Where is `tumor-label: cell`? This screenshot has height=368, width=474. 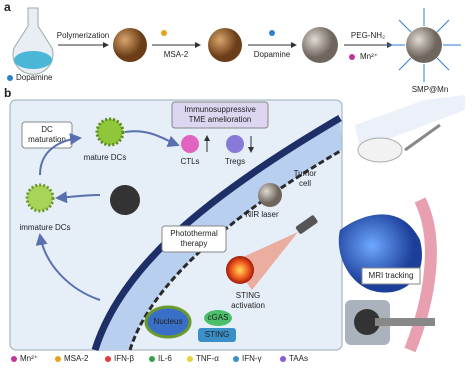
tumor-label: cell is located at coordinates (305, 183).